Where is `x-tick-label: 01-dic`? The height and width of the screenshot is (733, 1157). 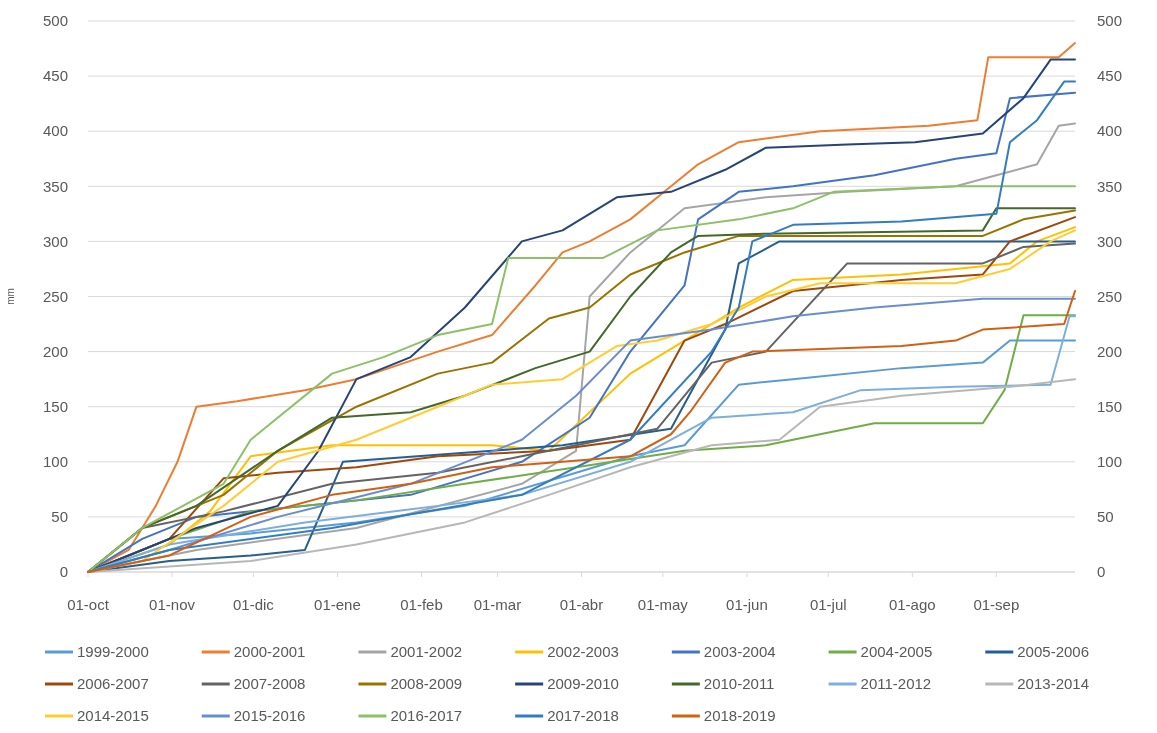
x-tick-label: 01-dic is located at coordinates (253, 604).